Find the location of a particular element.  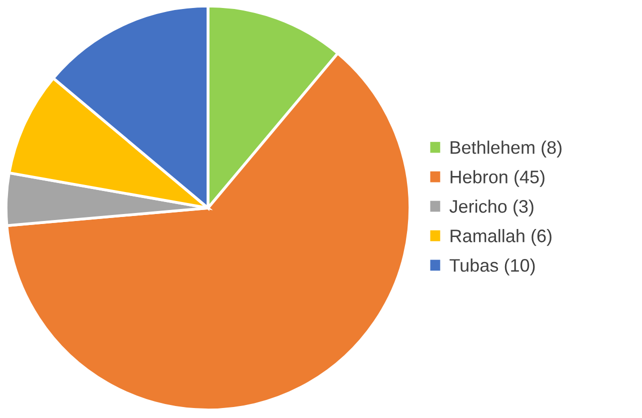

legend-label: Tubas (10) is located at coordinates (492, 267).